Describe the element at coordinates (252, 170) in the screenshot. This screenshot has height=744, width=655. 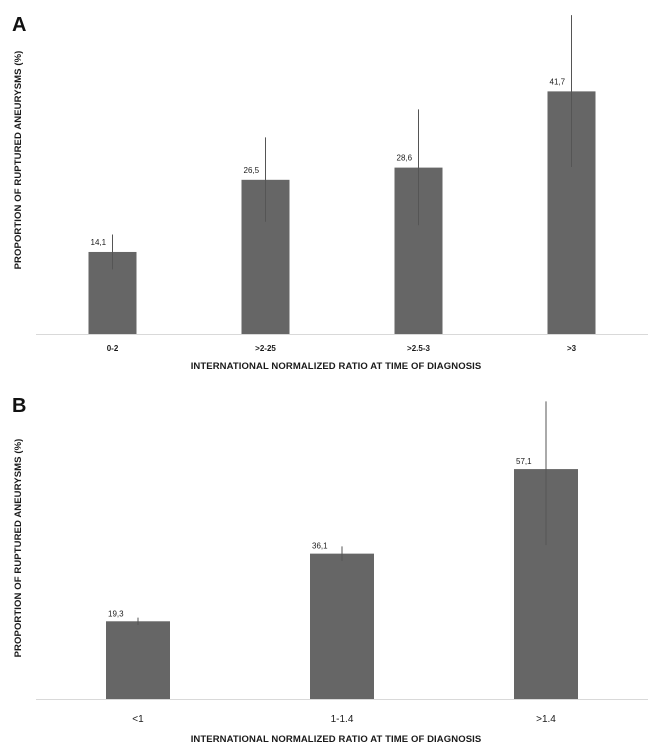
I see `data-label-2: 26,5` at that location.